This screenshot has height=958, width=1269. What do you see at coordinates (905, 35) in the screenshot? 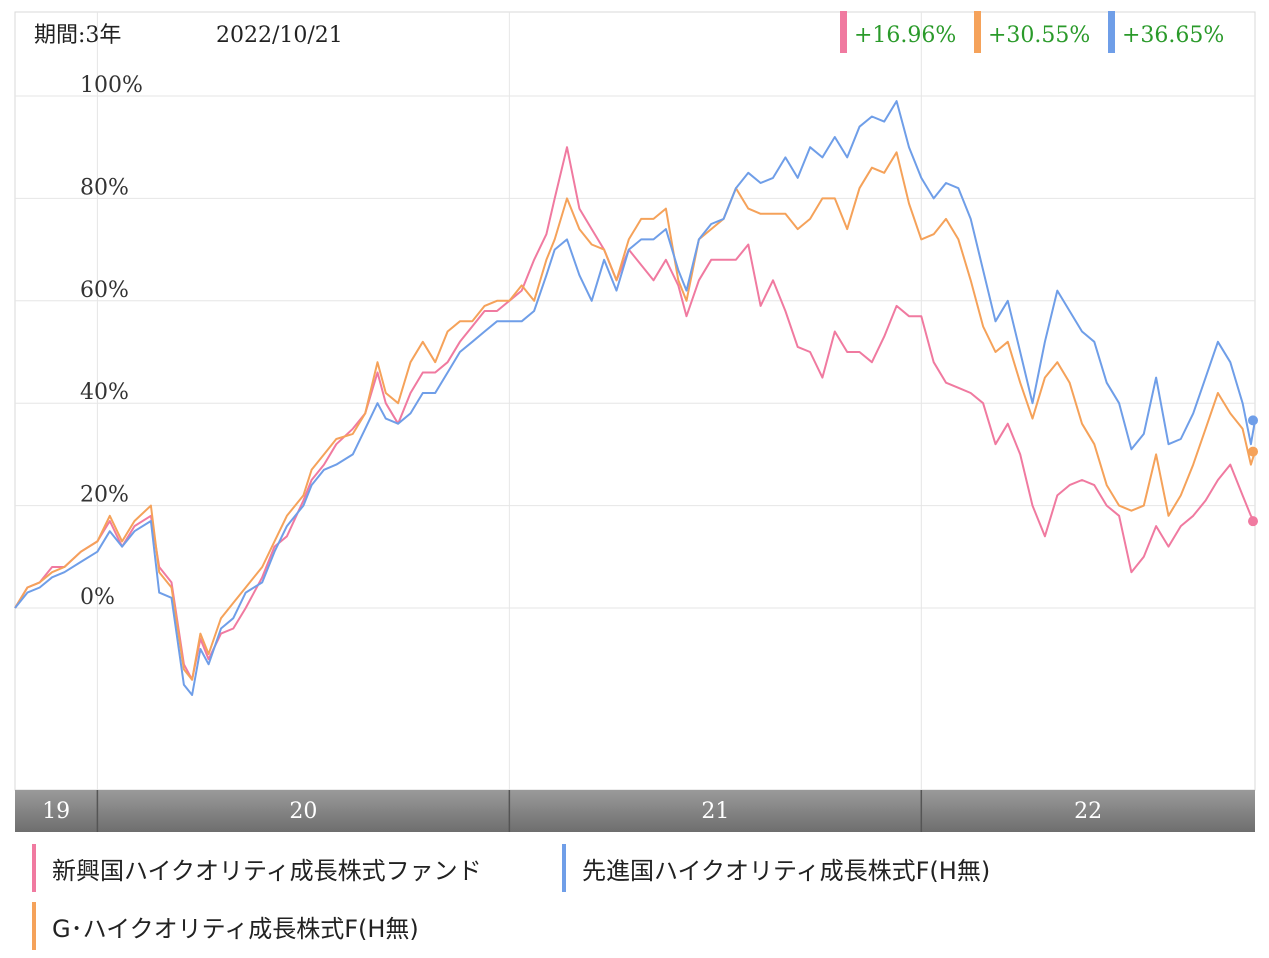
I see `final-gain-label: +16.96%` at bounding box center [905, 35].